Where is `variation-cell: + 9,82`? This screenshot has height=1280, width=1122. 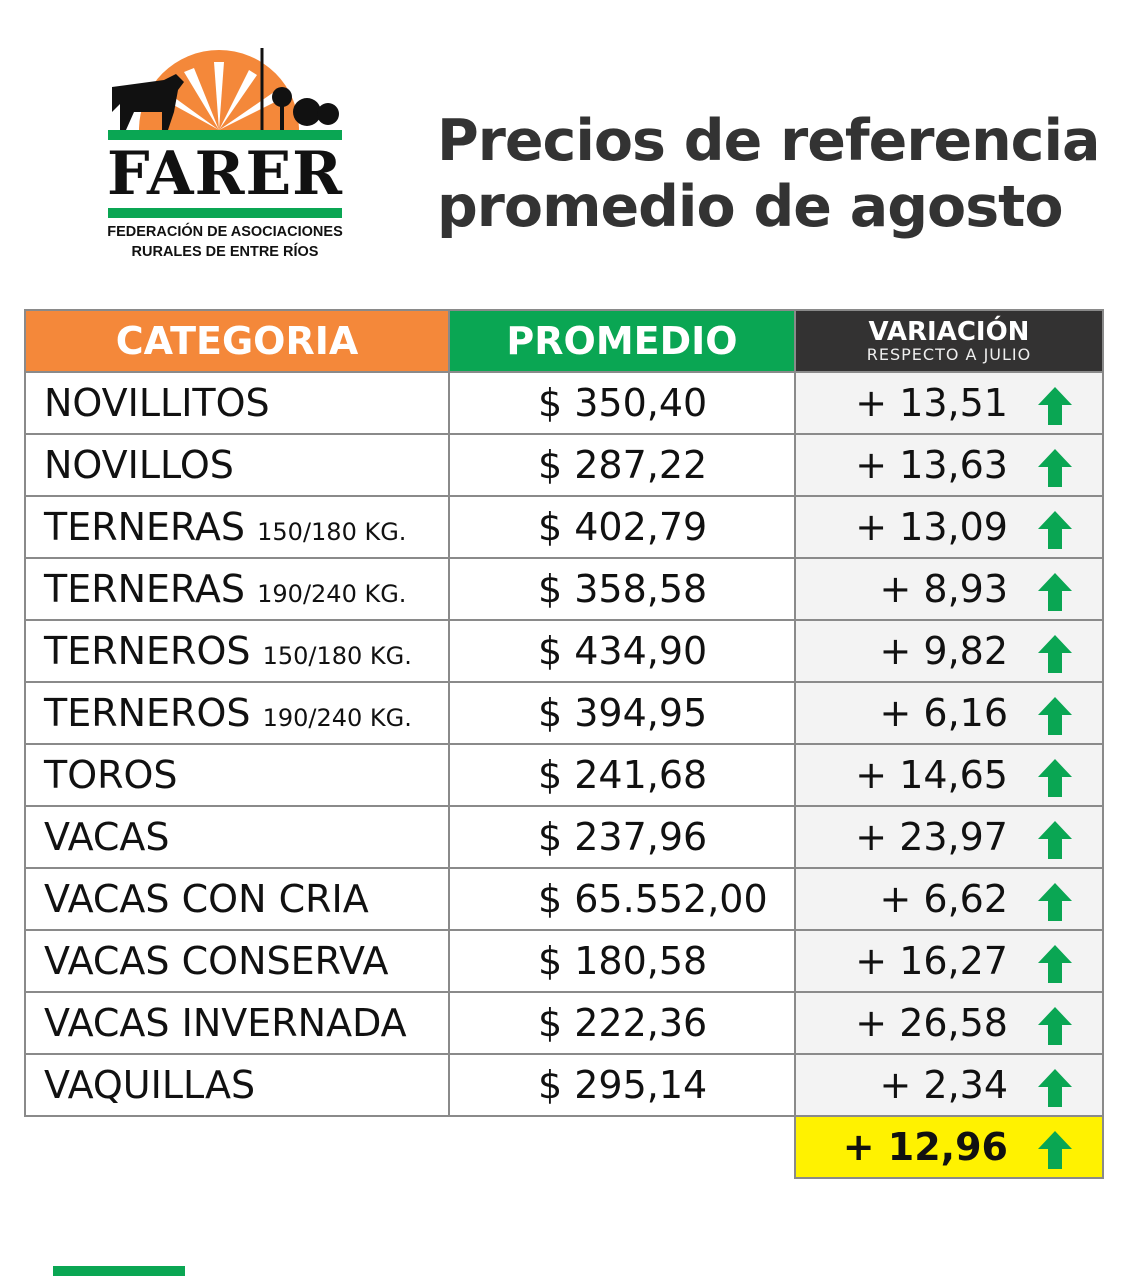 variation-cell: + 9,82 is located at coordinates (949, 651).